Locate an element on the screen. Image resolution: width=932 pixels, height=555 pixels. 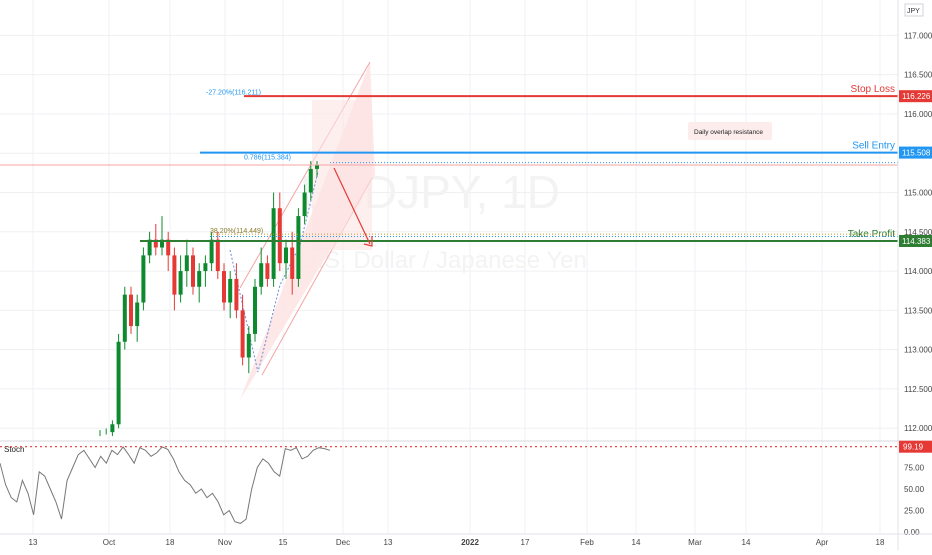
stoch-tick-label: 25.00 is located at coordinates (914, 511).